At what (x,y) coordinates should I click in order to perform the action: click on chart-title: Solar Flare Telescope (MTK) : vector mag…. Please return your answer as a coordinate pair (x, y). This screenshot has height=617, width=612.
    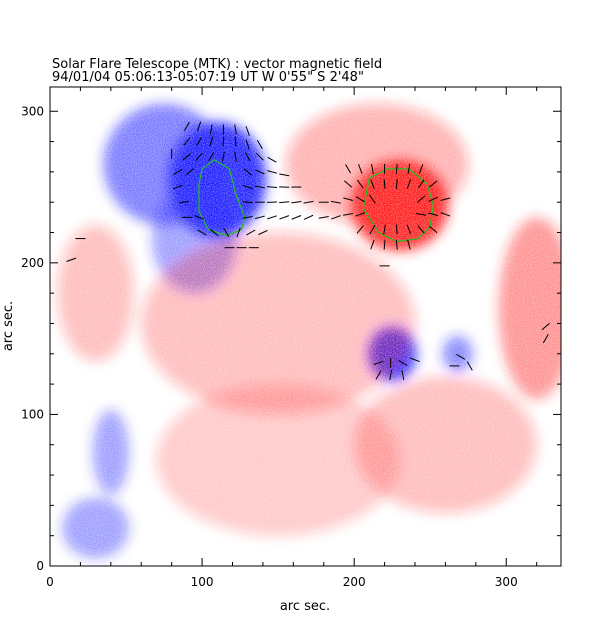
    Looking at the image, I should click on (217, 64).